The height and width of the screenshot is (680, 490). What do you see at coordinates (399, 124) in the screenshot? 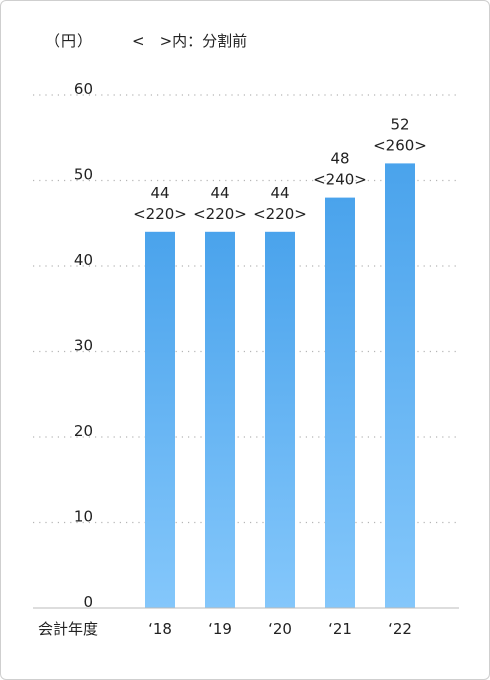
I see `data-label: 52` at bounding box center [399, 124].